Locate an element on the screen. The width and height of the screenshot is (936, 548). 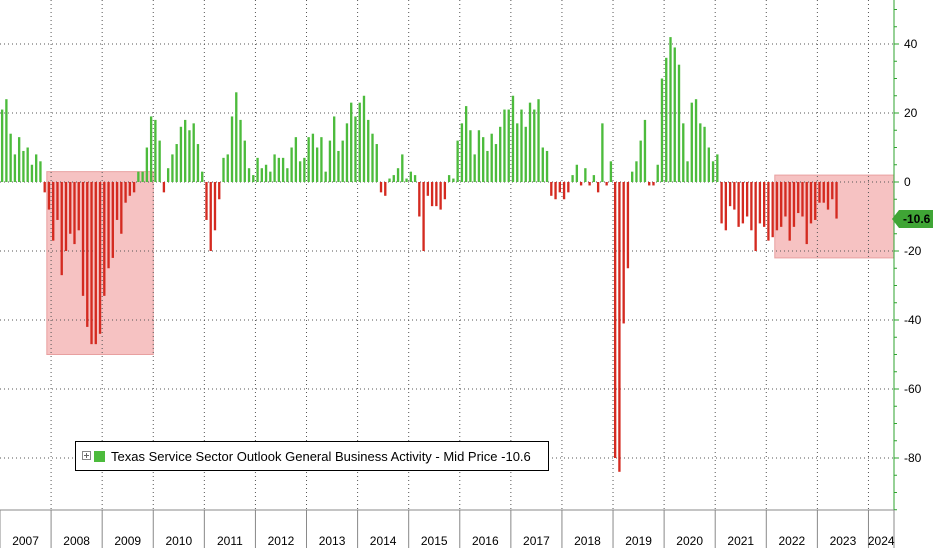
x-tick-label: 2007 is located at coordinates (25, 541).